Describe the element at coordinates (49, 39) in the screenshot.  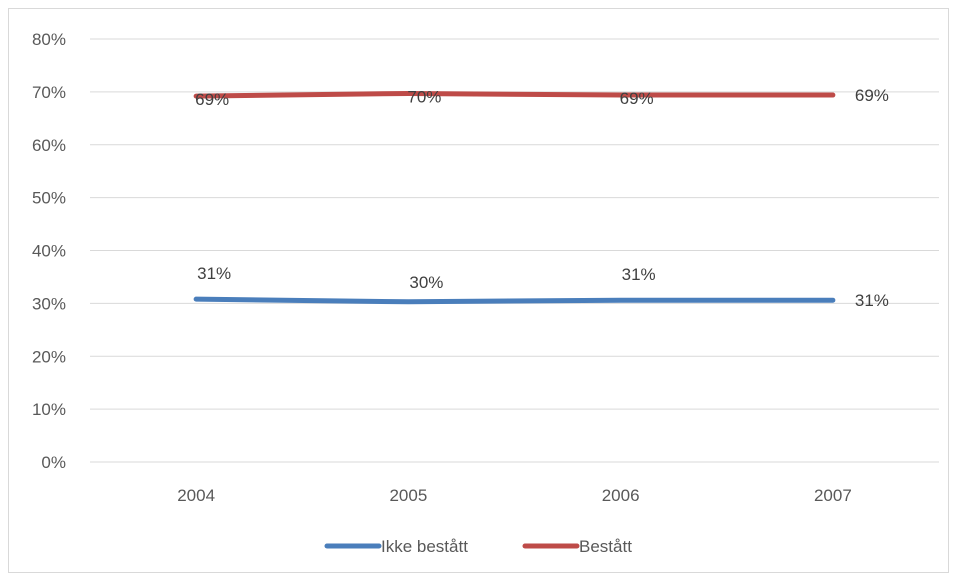
I see `y-tick-label: 80%` at that location.